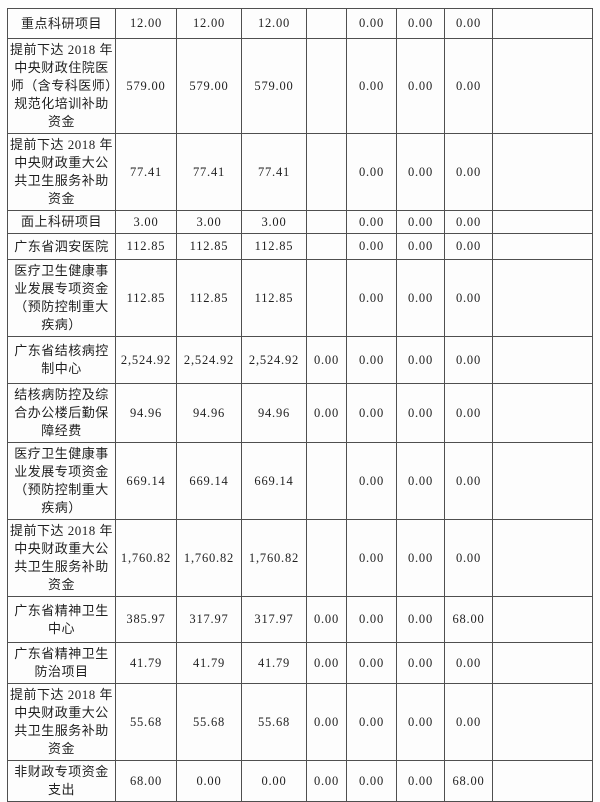 The height and width of the screenshot is (802, 600). I want to click on project-name-cell: 结核病防控及综合办公楼后勤保障经费, so click(61, 413).